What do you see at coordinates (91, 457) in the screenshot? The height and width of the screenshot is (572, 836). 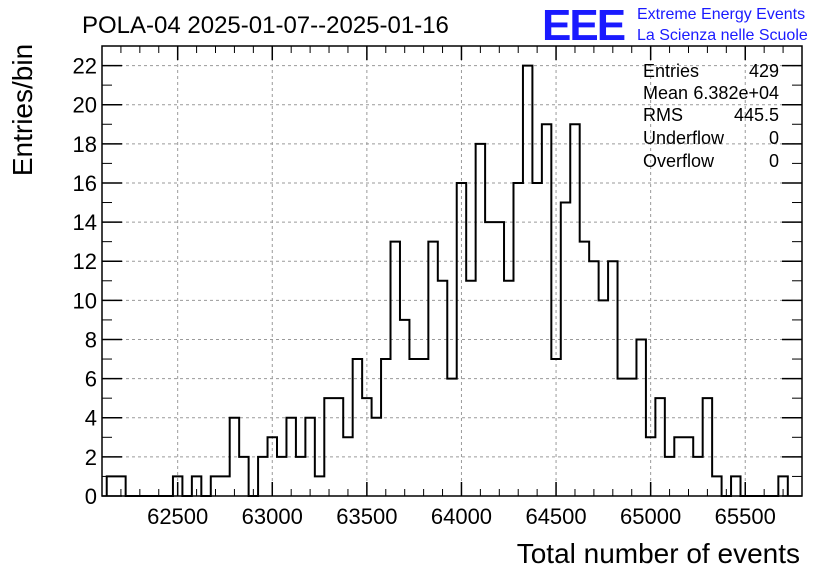 I see `y-tick-label: 2` at bounding box center [91, 457].